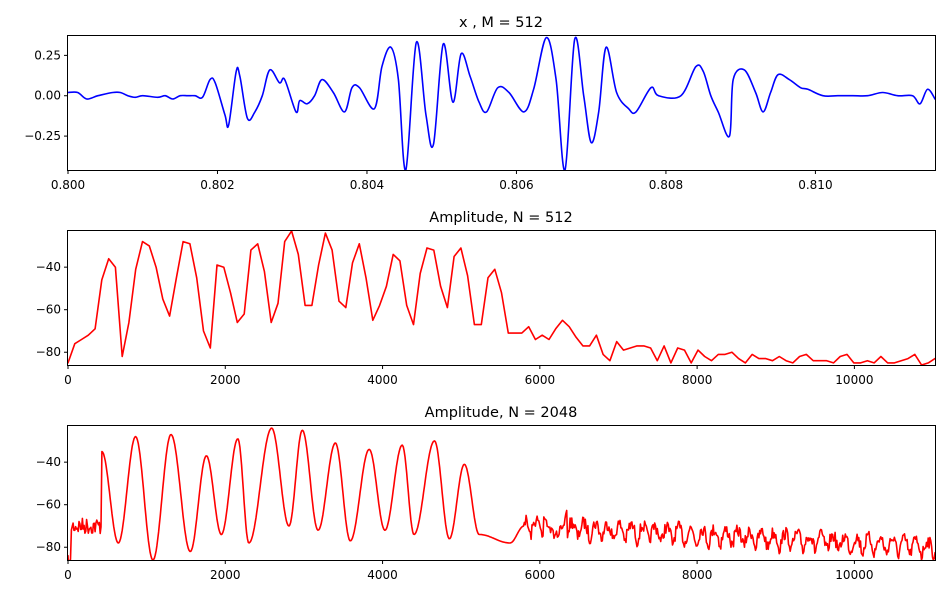  I want to click on x-tick-label: 0.806, so click(516, 185).